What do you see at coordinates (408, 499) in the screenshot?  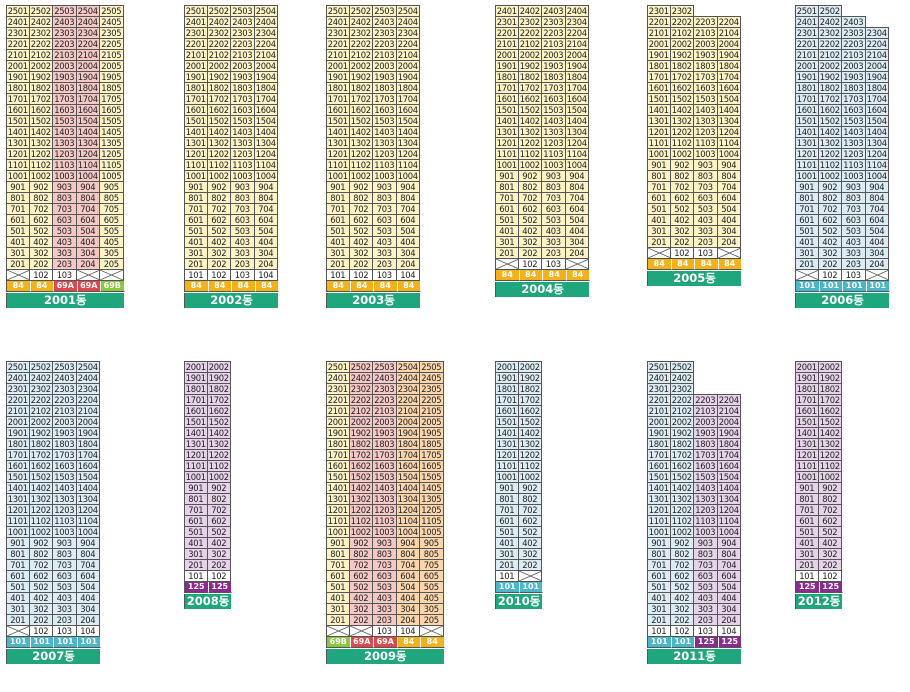 I see `unit-cell: 1304` at bounding box center [408, 499].